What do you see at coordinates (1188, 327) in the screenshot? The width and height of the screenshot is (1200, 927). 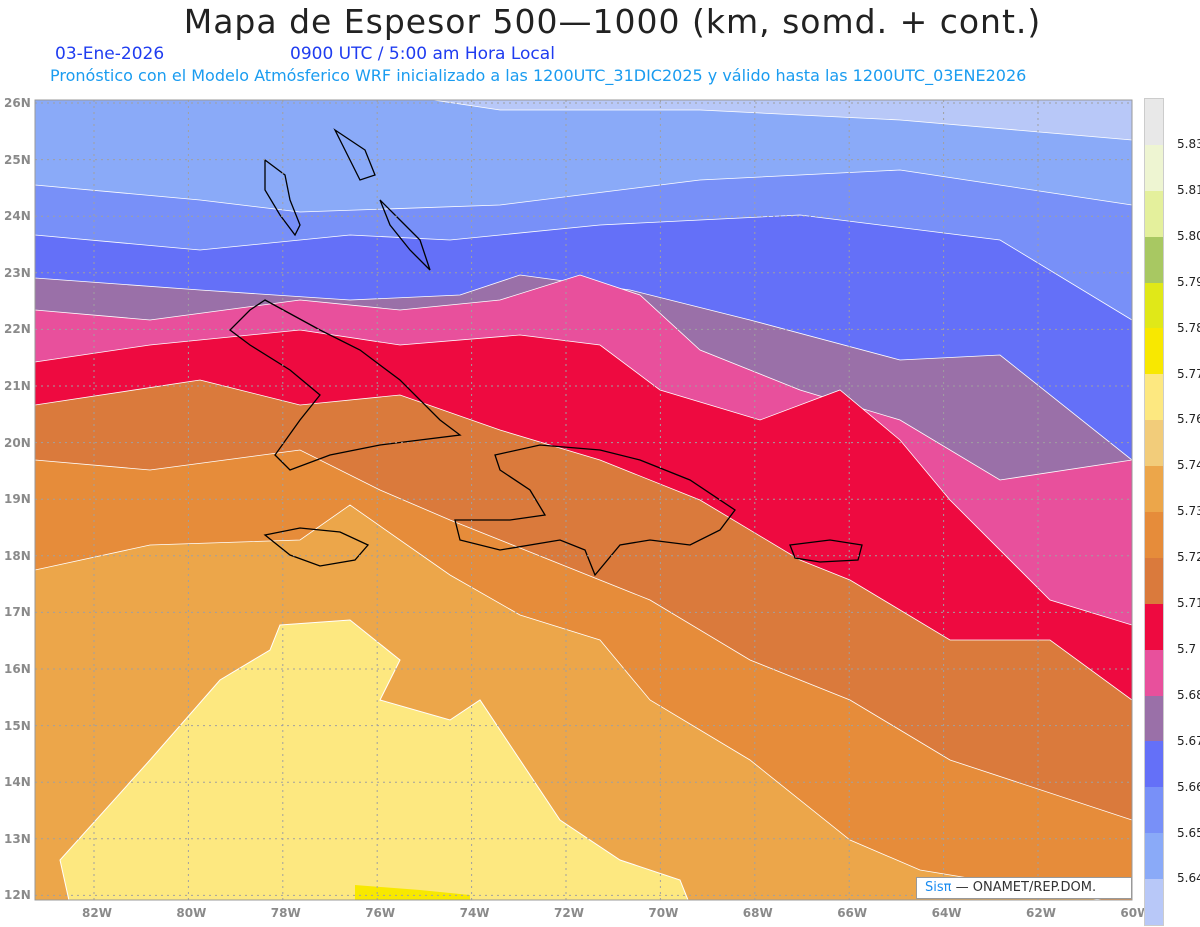 I see `colorbar-label: 5.783` at bounding box center [1188, 327].